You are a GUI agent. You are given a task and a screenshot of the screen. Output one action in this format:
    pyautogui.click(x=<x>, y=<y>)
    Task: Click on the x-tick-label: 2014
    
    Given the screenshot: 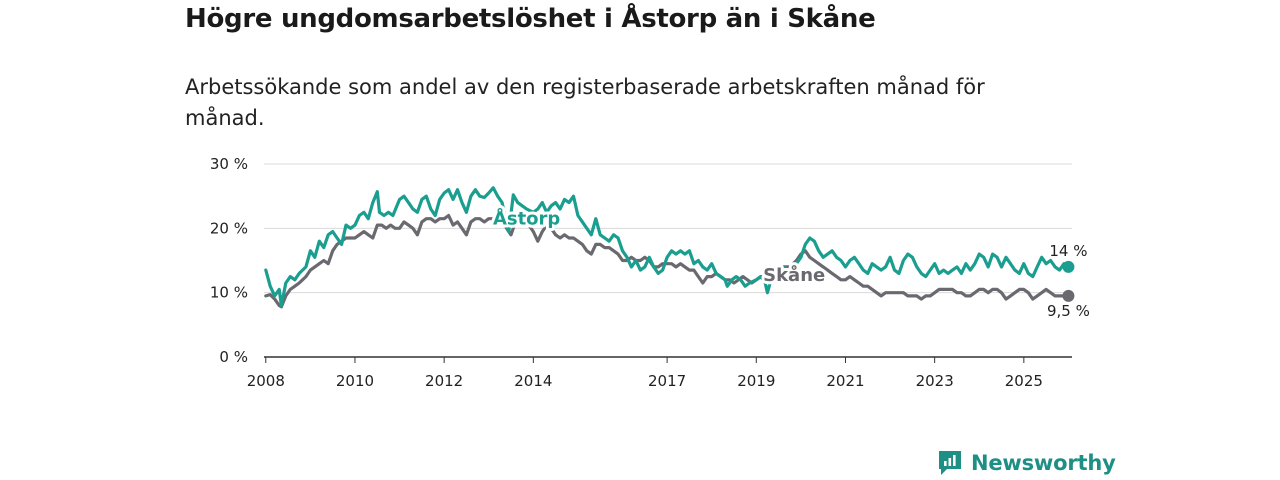 What is the action you would take?
    pyautogui.click(x=533, y=381)
    